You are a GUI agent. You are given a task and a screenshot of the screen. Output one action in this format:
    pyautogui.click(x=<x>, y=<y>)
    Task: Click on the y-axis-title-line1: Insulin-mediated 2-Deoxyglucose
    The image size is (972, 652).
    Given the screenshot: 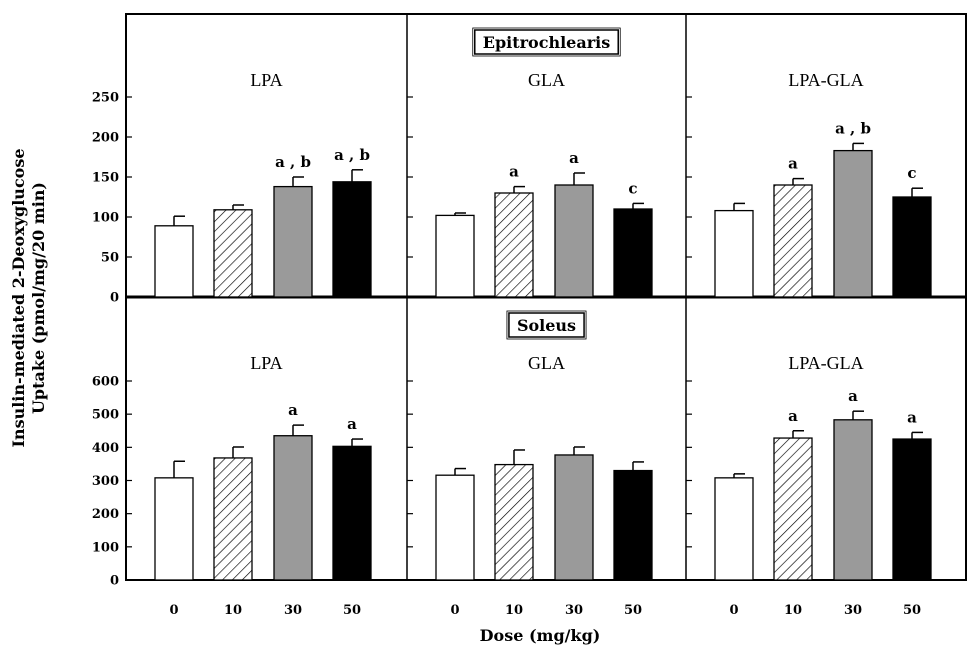 What is the action you would take?
    pyautogui.click(x=18, y=297)
    